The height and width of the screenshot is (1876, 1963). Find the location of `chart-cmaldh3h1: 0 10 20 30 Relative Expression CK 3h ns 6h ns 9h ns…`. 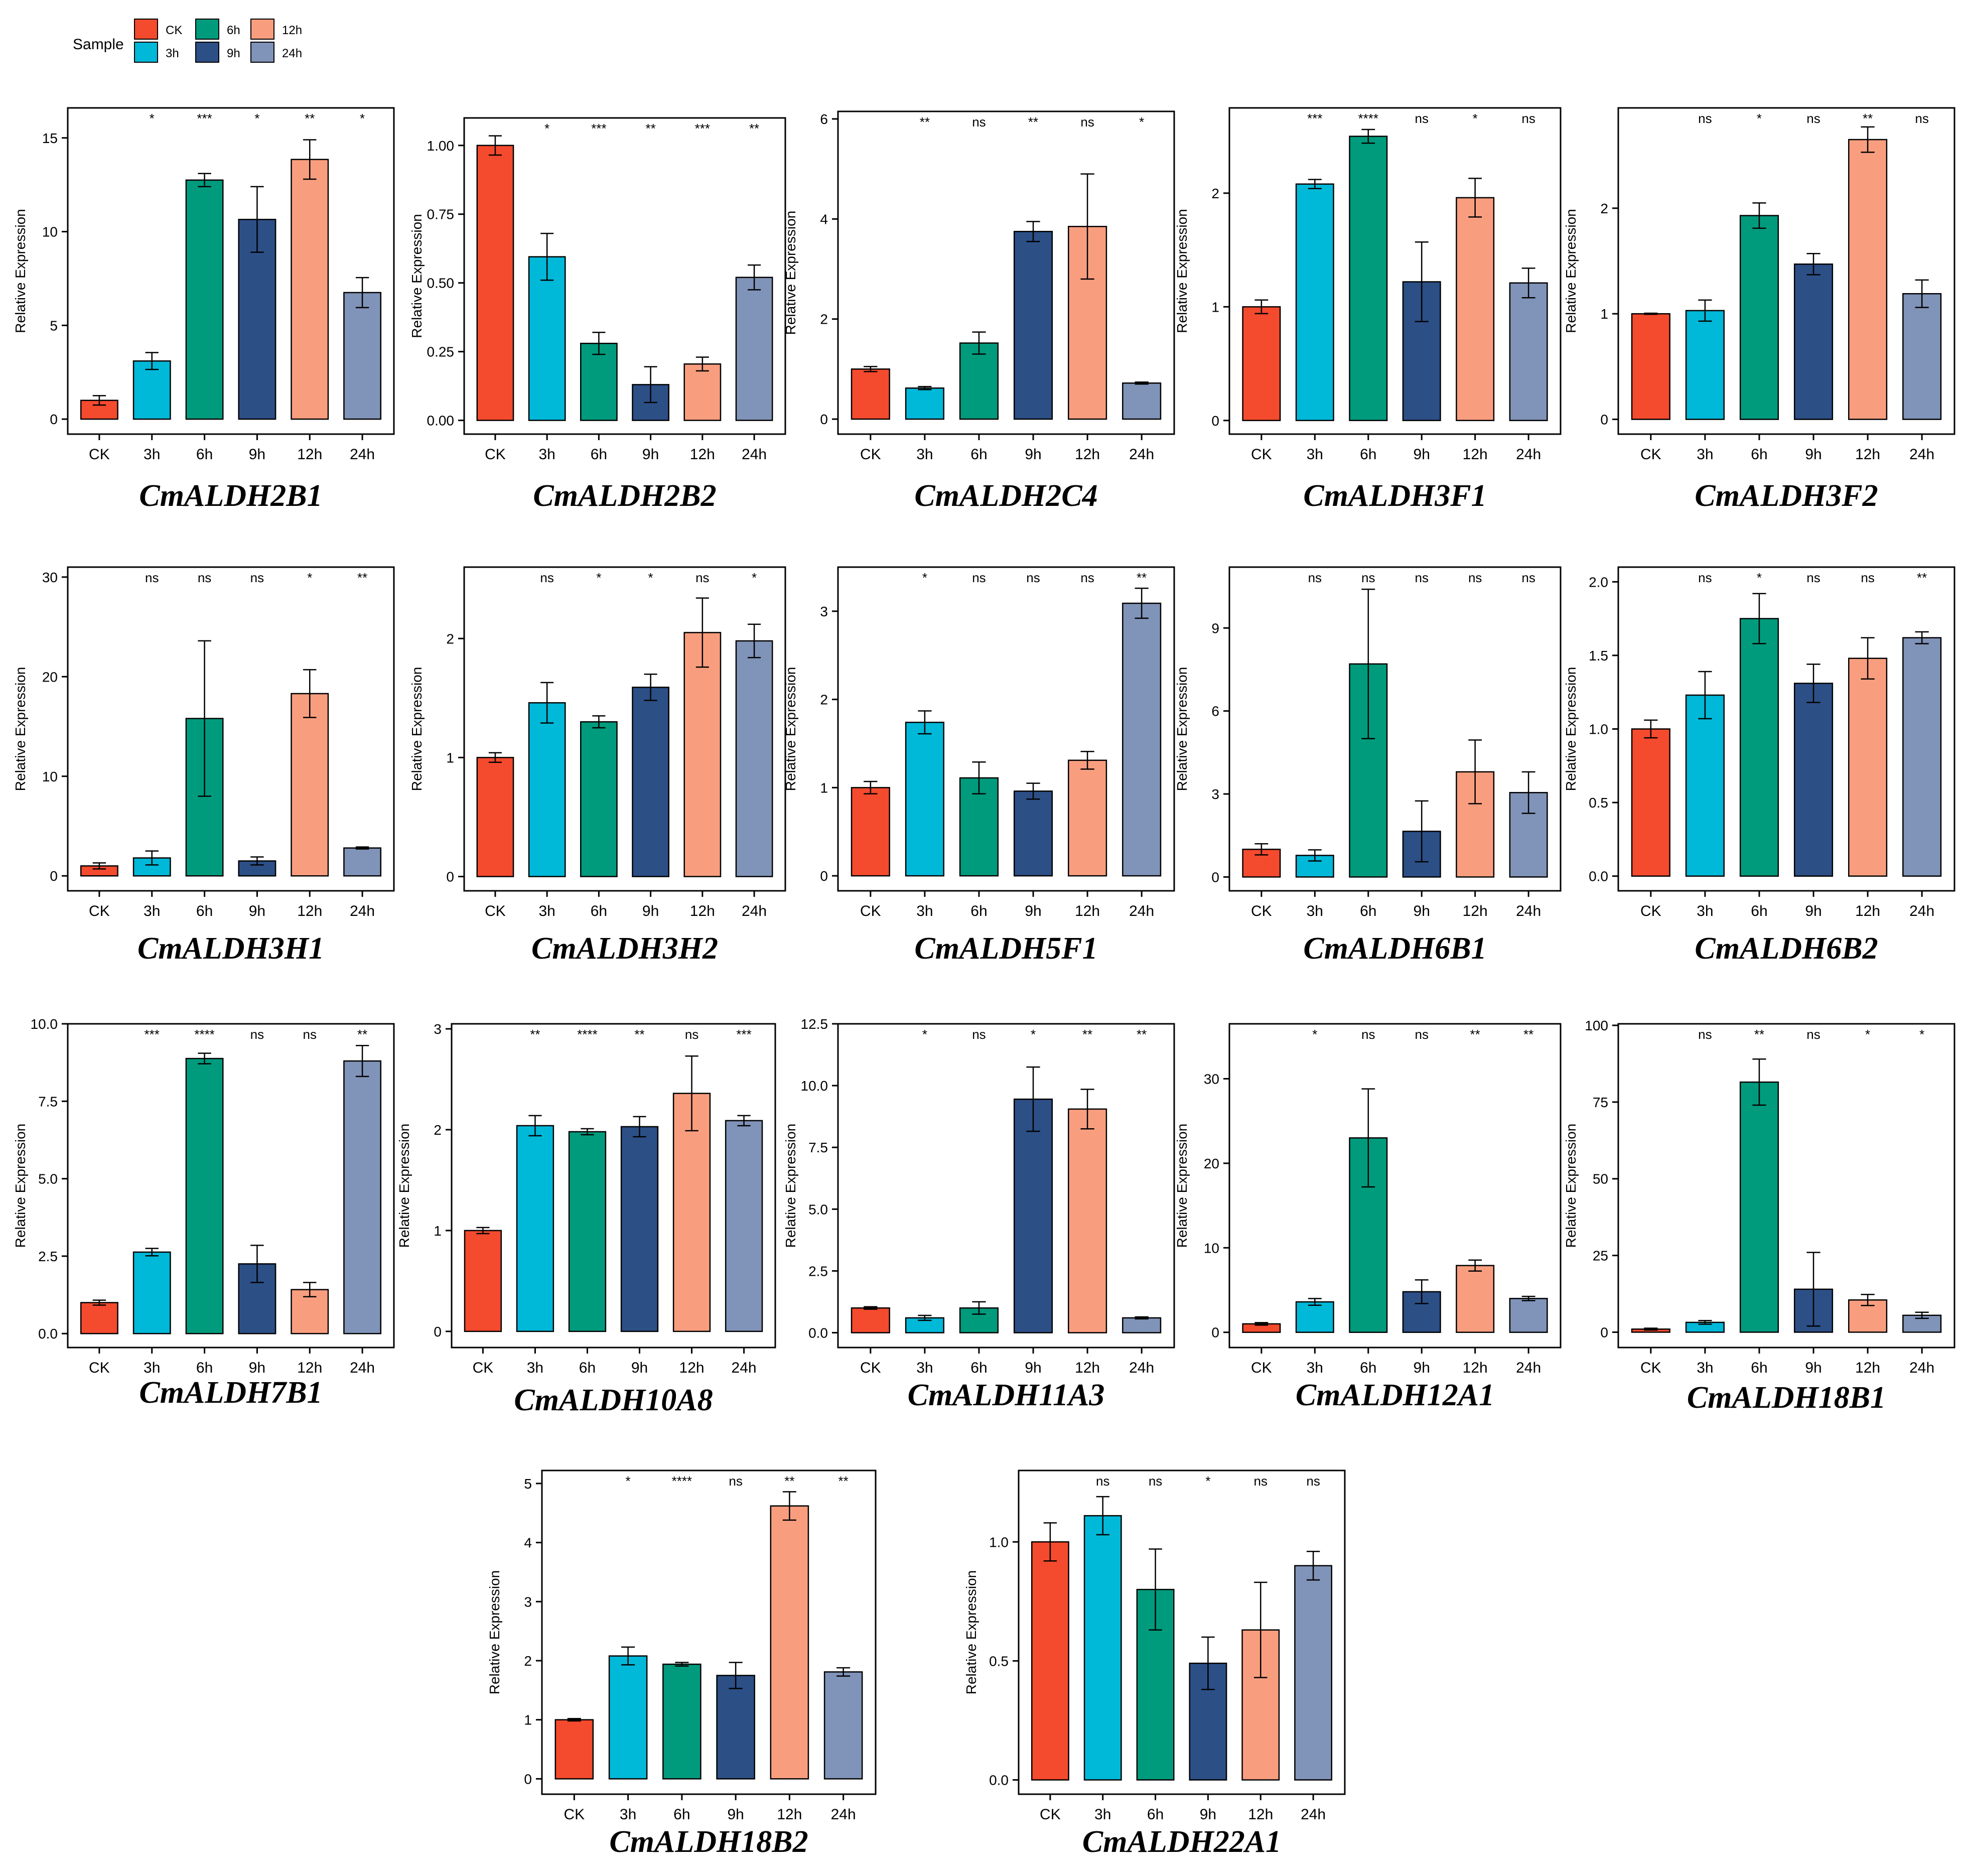

chart-cmaldh3h1: 0 10 20 30 Relative Expression CK 3h ns 6h ns 9h ns… is located at coordinates (204, 766).